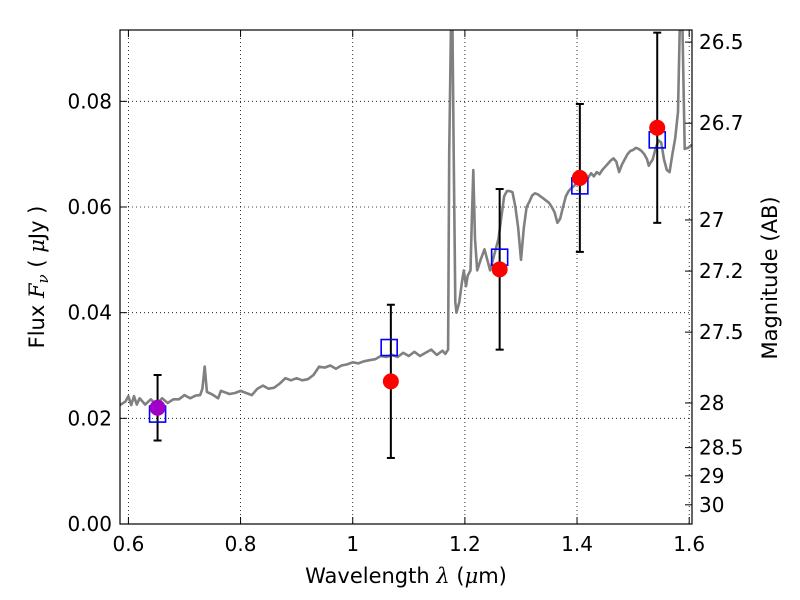 This screenshot has height=600, width=800. What do you see at coordinates (721, 271) in the screenshot?
I see `right-tick-label: 27.2` at bounding box center [721, 271].